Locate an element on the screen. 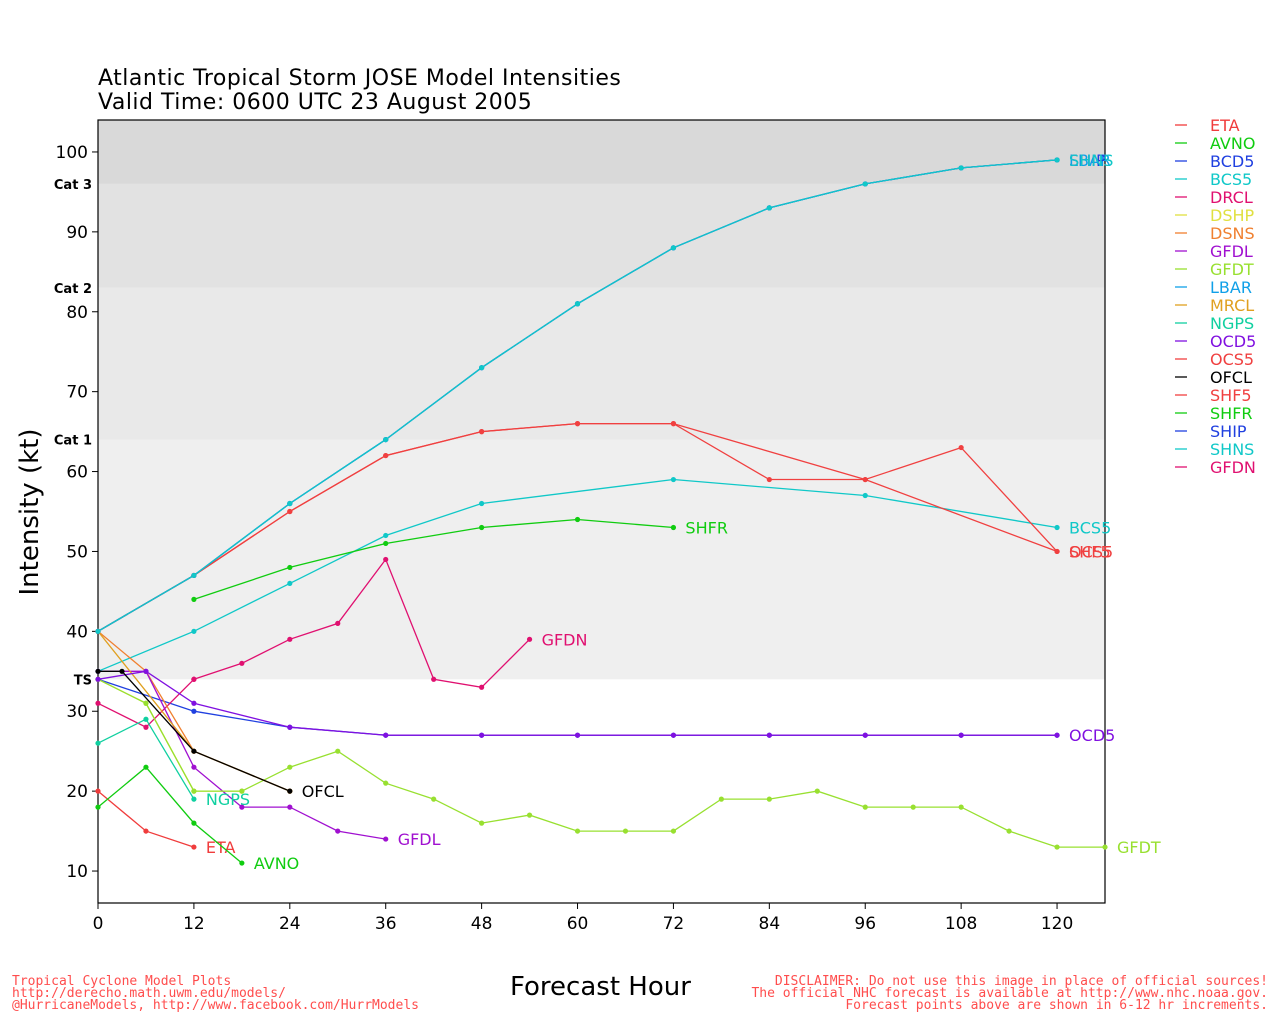 This screenshot has height=1024, width=1280. x-tick-label: 24 is located at coordinates (290, 924).